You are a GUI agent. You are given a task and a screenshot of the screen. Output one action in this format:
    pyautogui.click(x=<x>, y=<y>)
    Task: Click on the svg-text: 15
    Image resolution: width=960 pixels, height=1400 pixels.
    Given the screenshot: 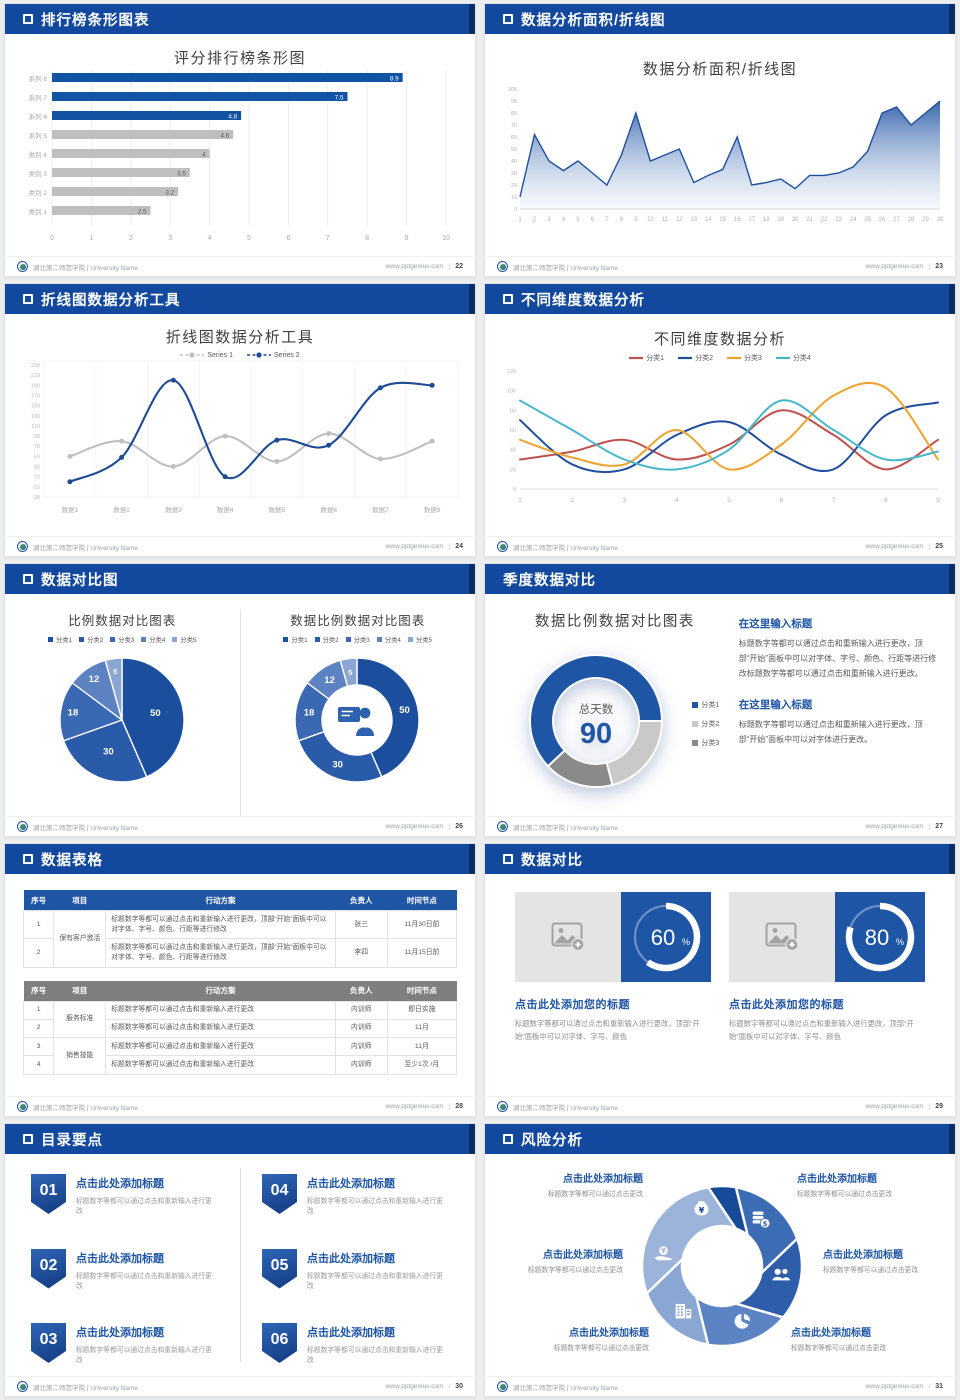 What is the action you would take?
    pyautogui.click(x=722, y=220)
    